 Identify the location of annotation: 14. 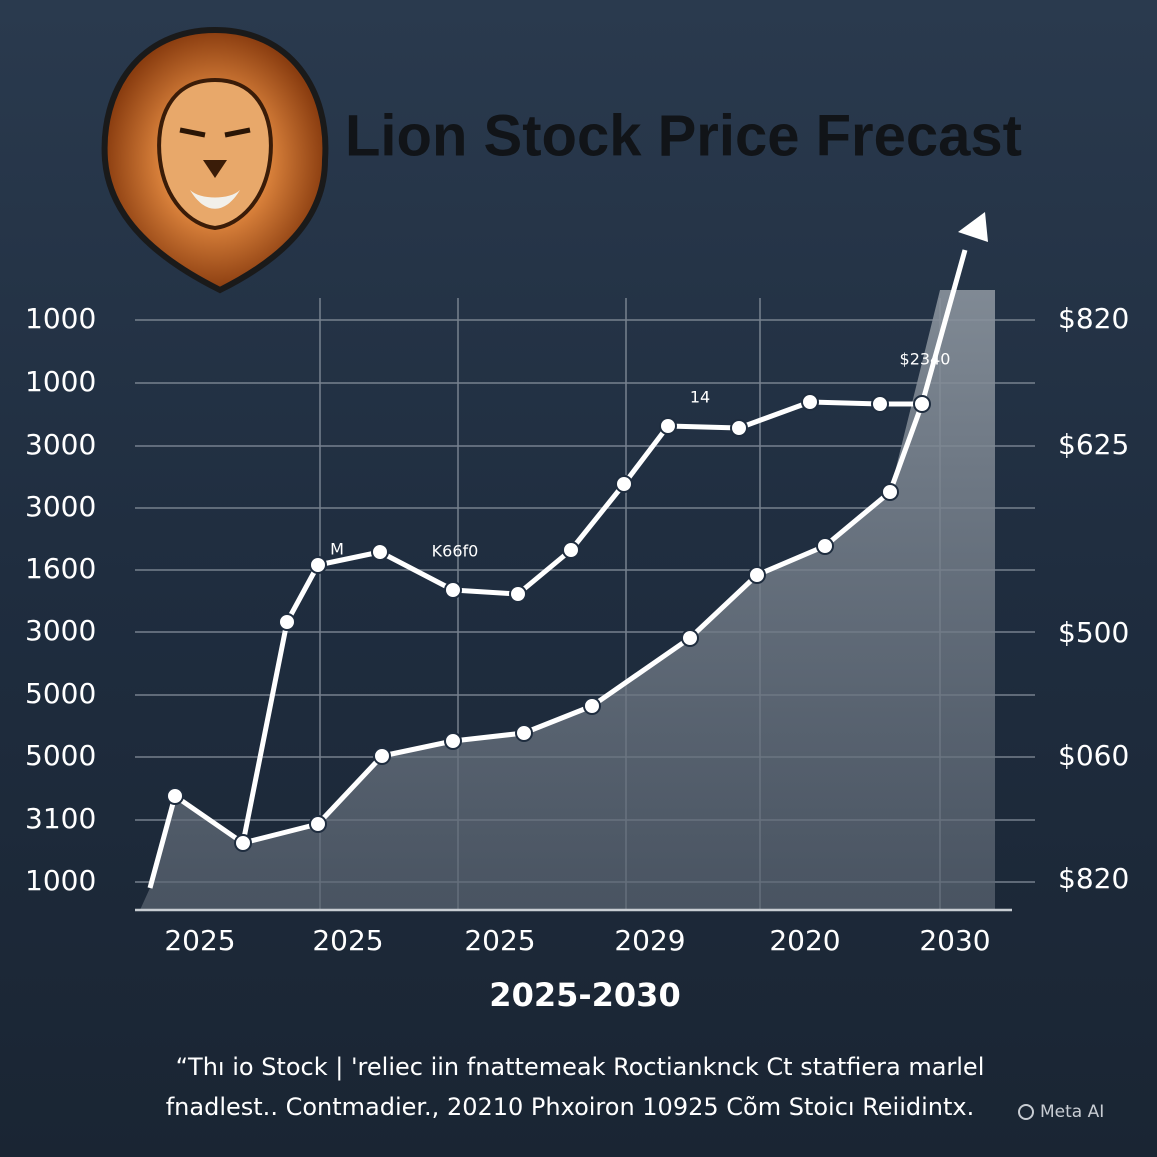
(700, 397).